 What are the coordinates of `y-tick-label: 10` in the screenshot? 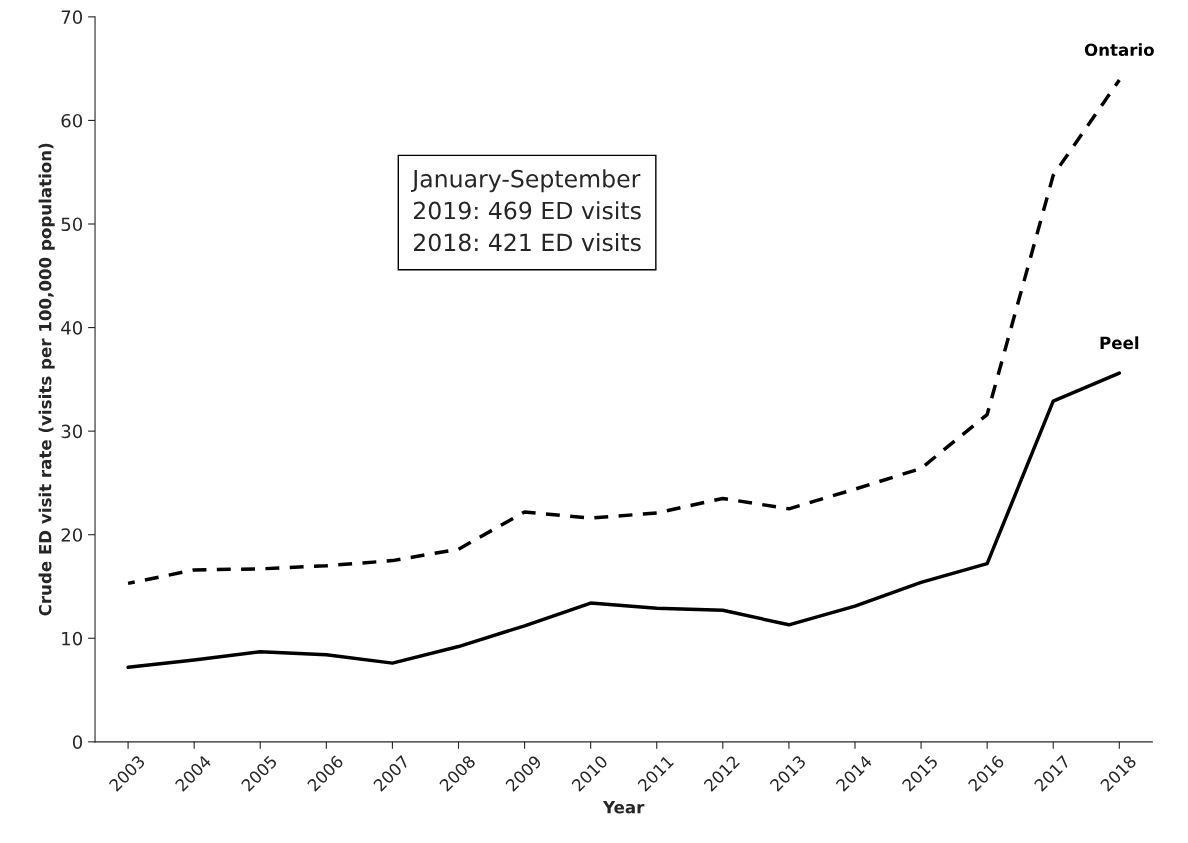 It's located at (72, 638).